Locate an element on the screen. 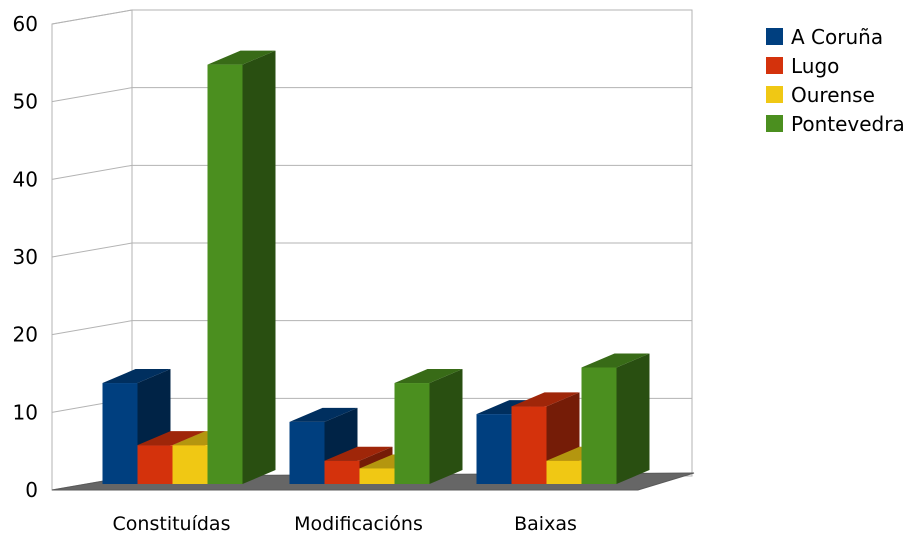  y-axis-ticks: 0 10 20 30 40 50 60 is located at coordinates (25, 257).